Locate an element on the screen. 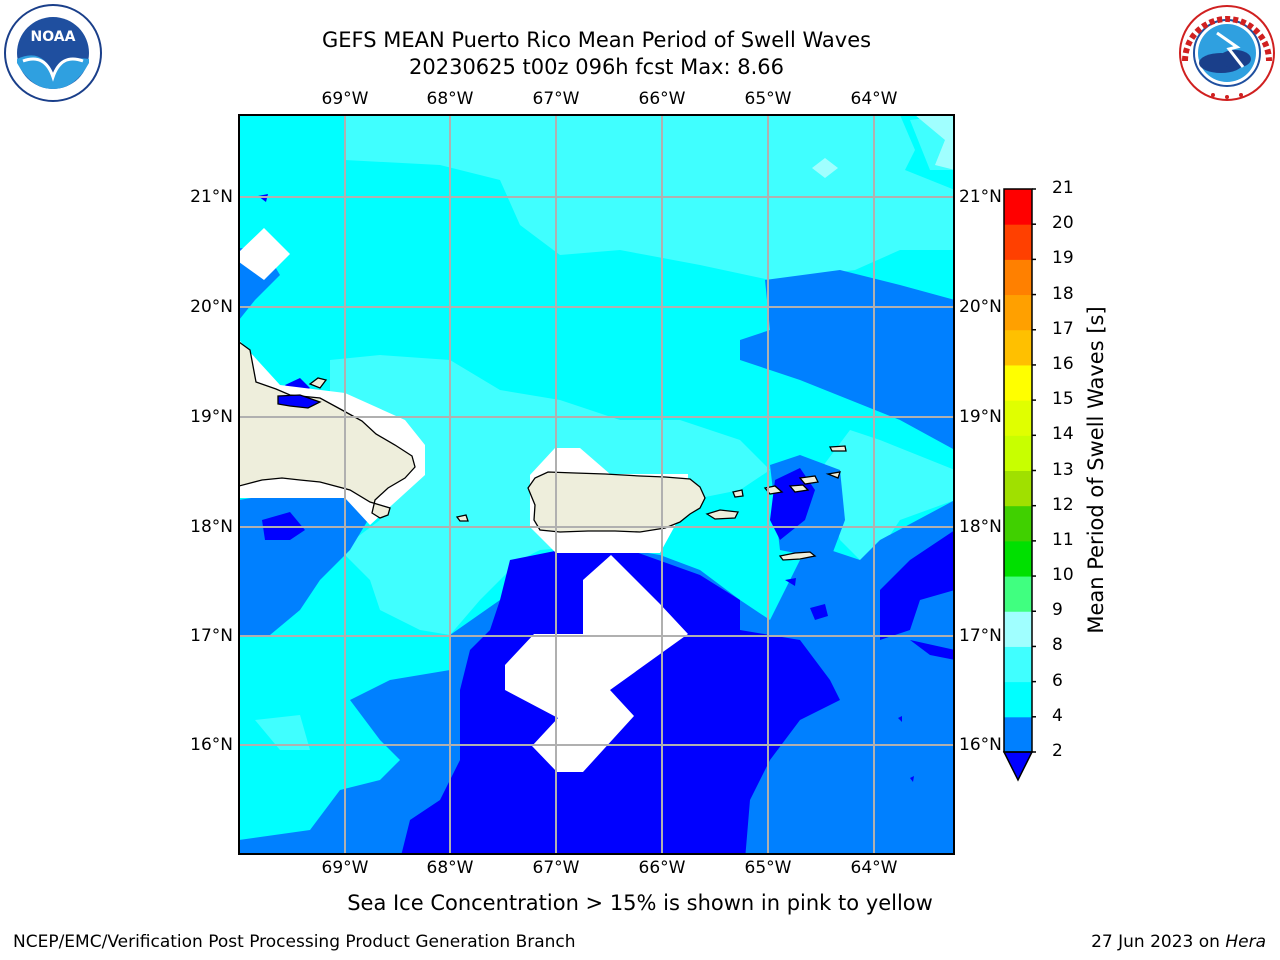 This screenshot has height=960, width=1280. colorbar is located at coordinates (1019, 486).